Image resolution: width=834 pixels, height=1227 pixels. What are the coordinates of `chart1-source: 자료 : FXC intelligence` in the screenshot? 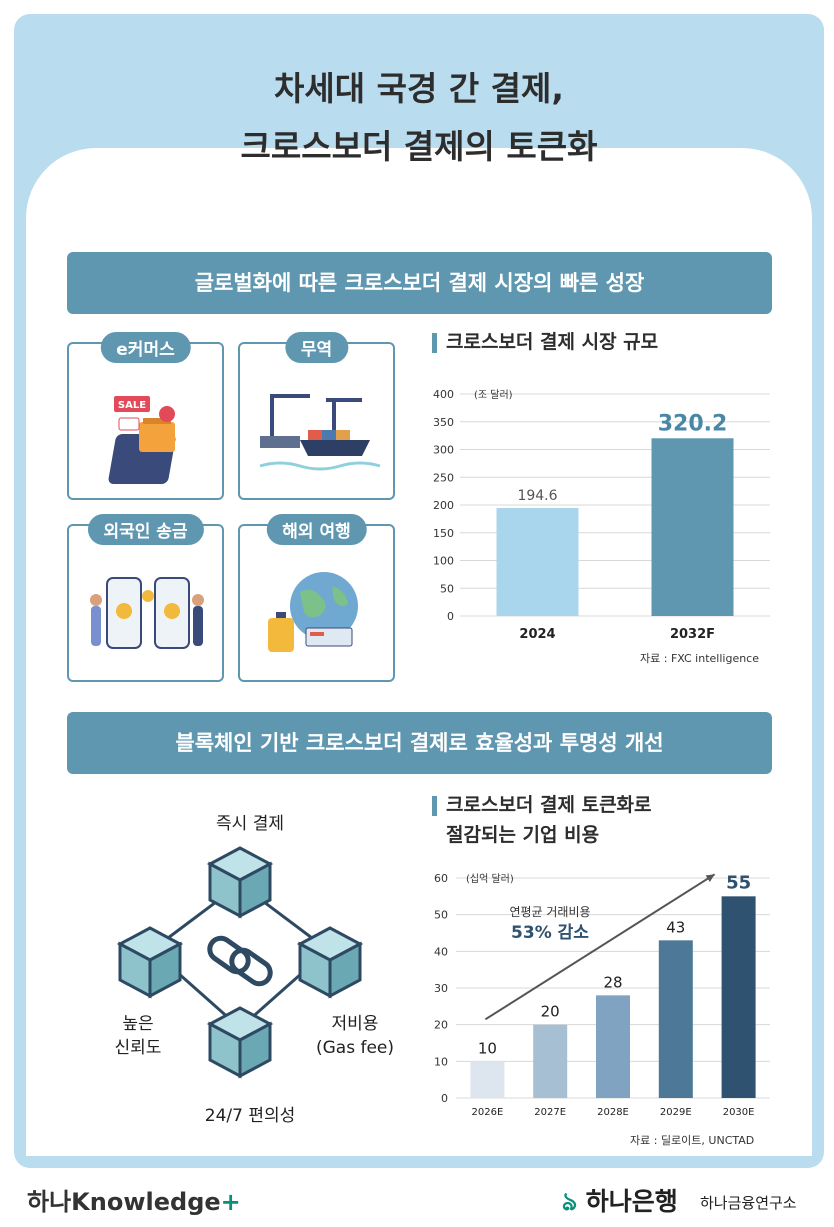 It's located at (699, 658).